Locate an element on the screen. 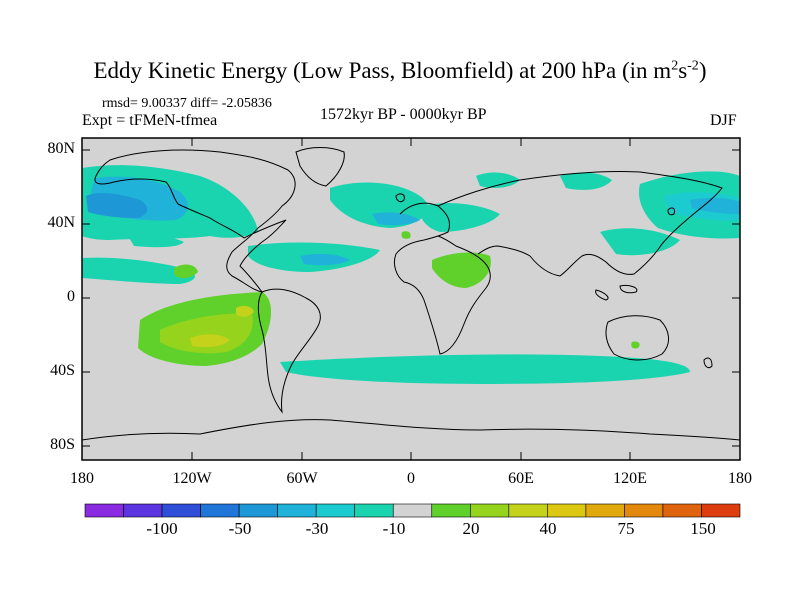 The image size is (800, 600). colorbar is located at coordinates (412, 510).